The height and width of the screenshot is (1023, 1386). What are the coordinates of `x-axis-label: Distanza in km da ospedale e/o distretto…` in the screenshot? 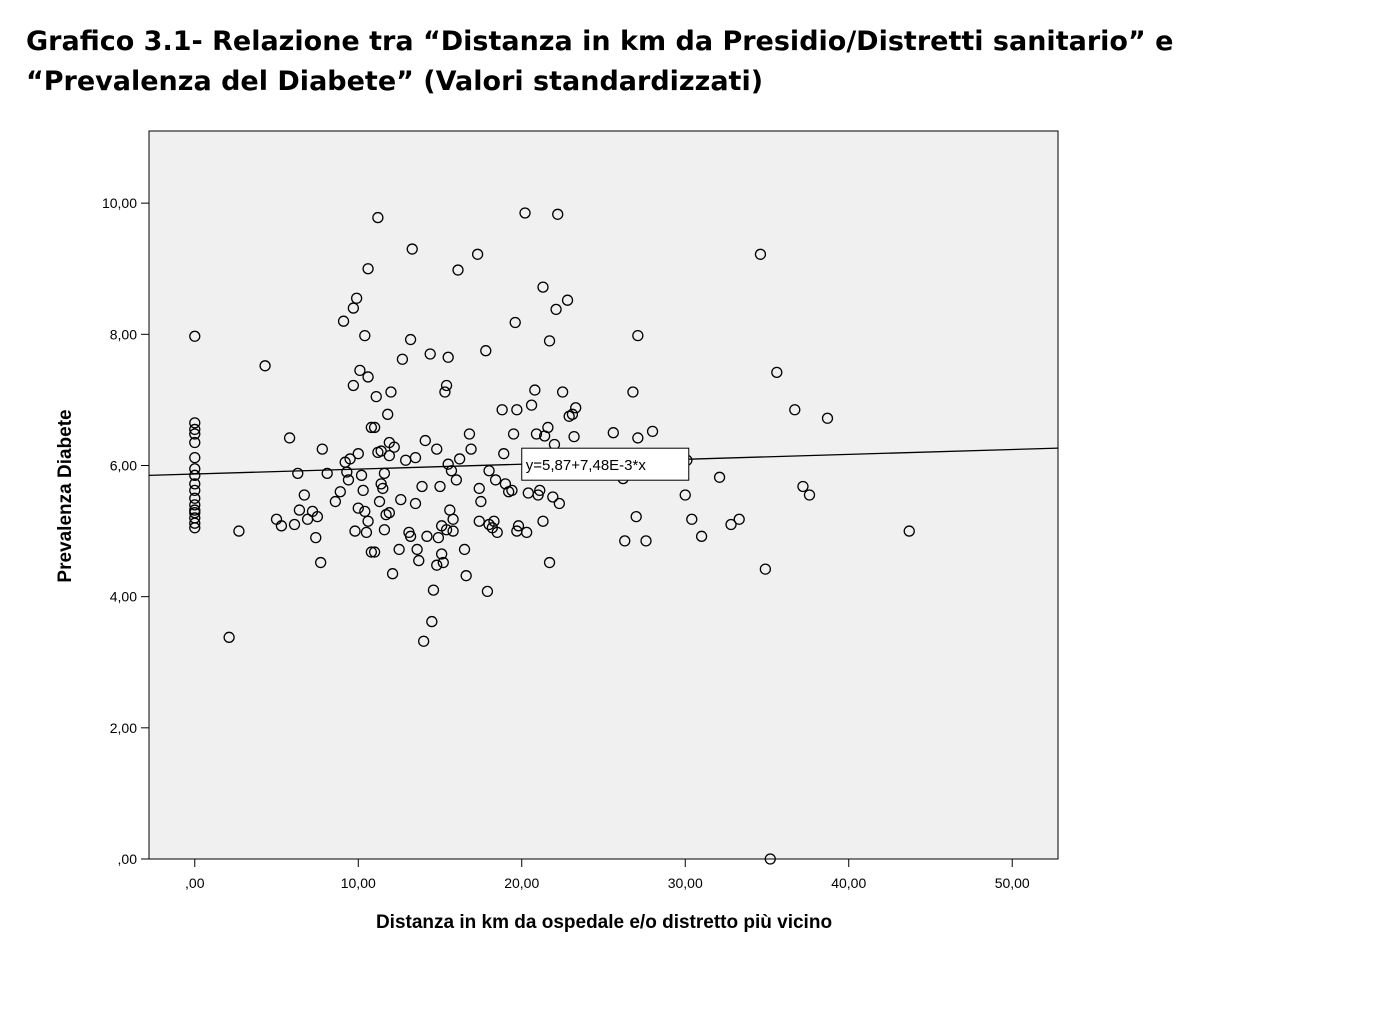 It's located at (604, 922).